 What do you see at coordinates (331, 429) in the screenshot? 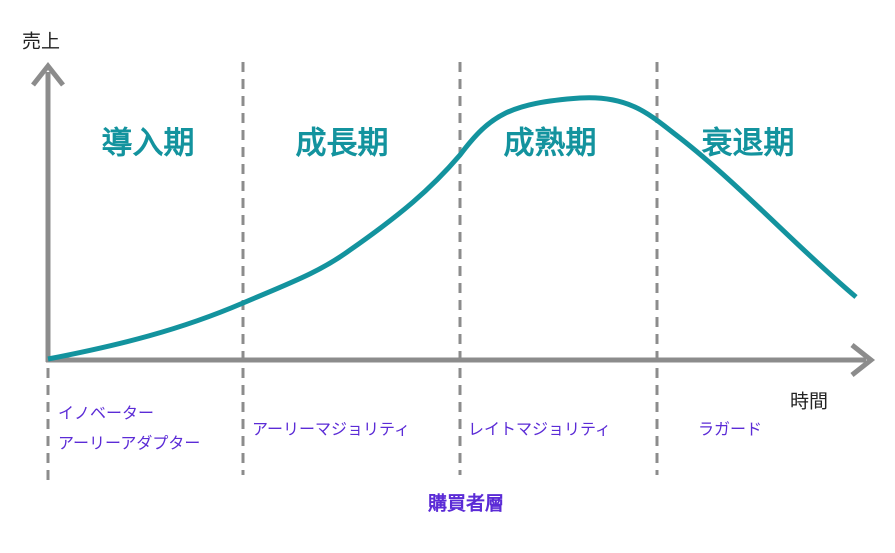
I see `buyer-group-label: アーリーマジョリティ` at bounding box center [331, 429].